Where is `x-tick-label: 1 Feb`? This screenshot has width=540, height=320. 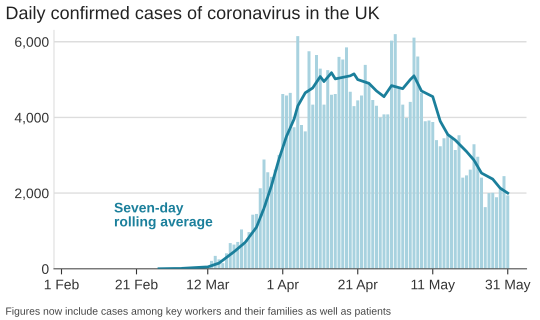
x-tick-label: 1 Feb is located at coordinates (61, 284).